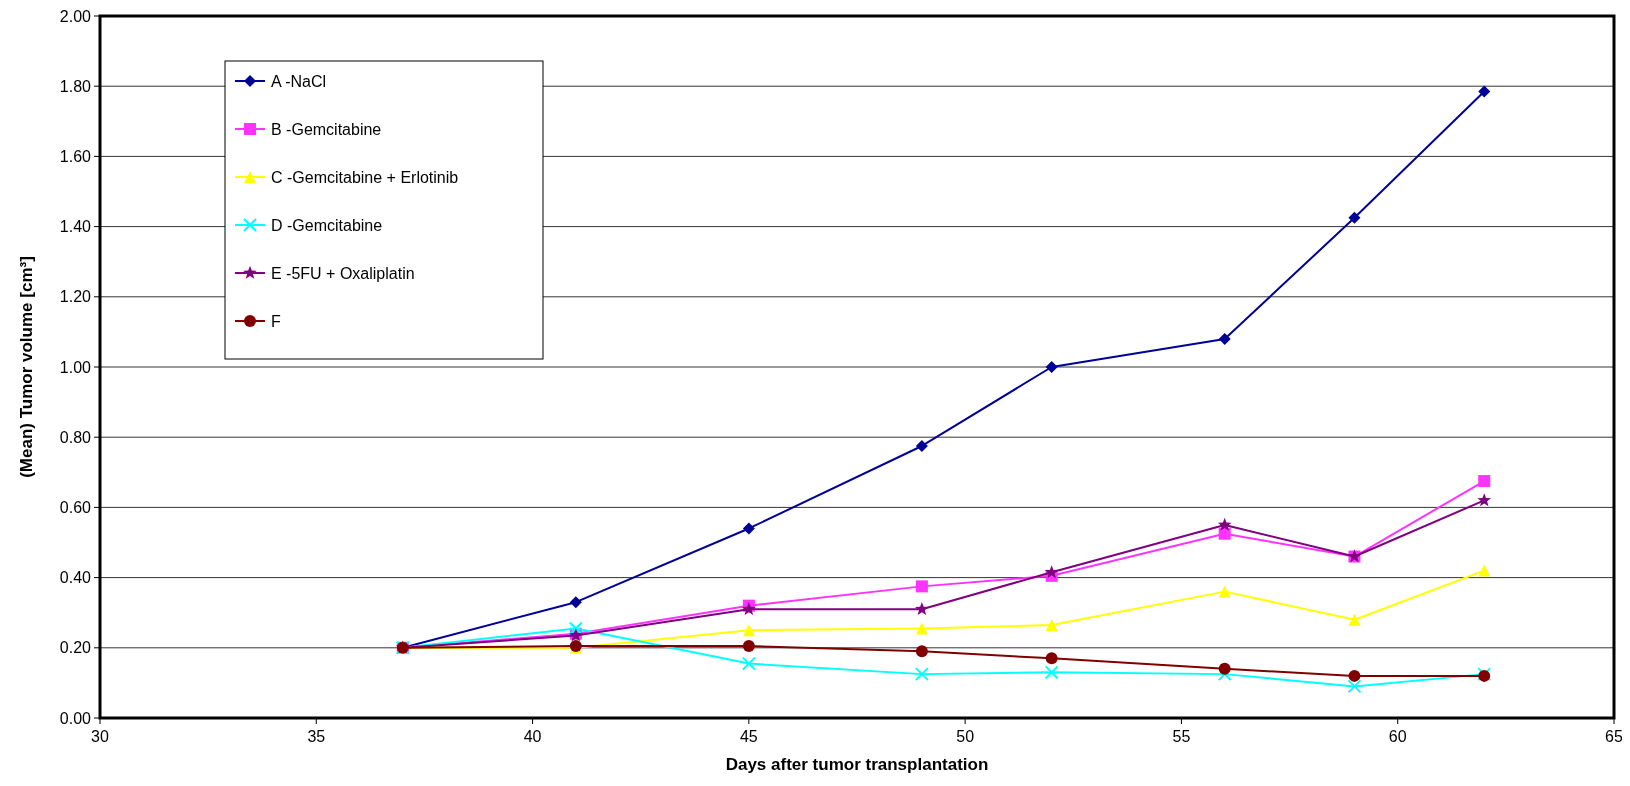 This screenshot has width=1630, height=786. I want to click on y-tick-label: 0.80, so click(75, 437).